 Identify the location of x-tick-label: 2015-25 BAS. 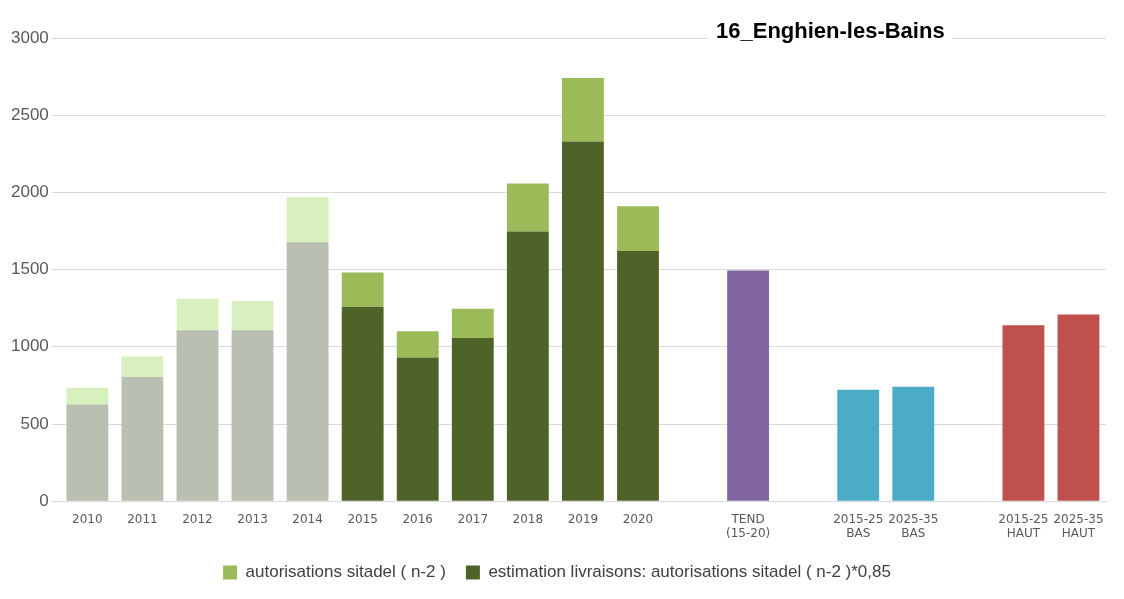
(858, 525).